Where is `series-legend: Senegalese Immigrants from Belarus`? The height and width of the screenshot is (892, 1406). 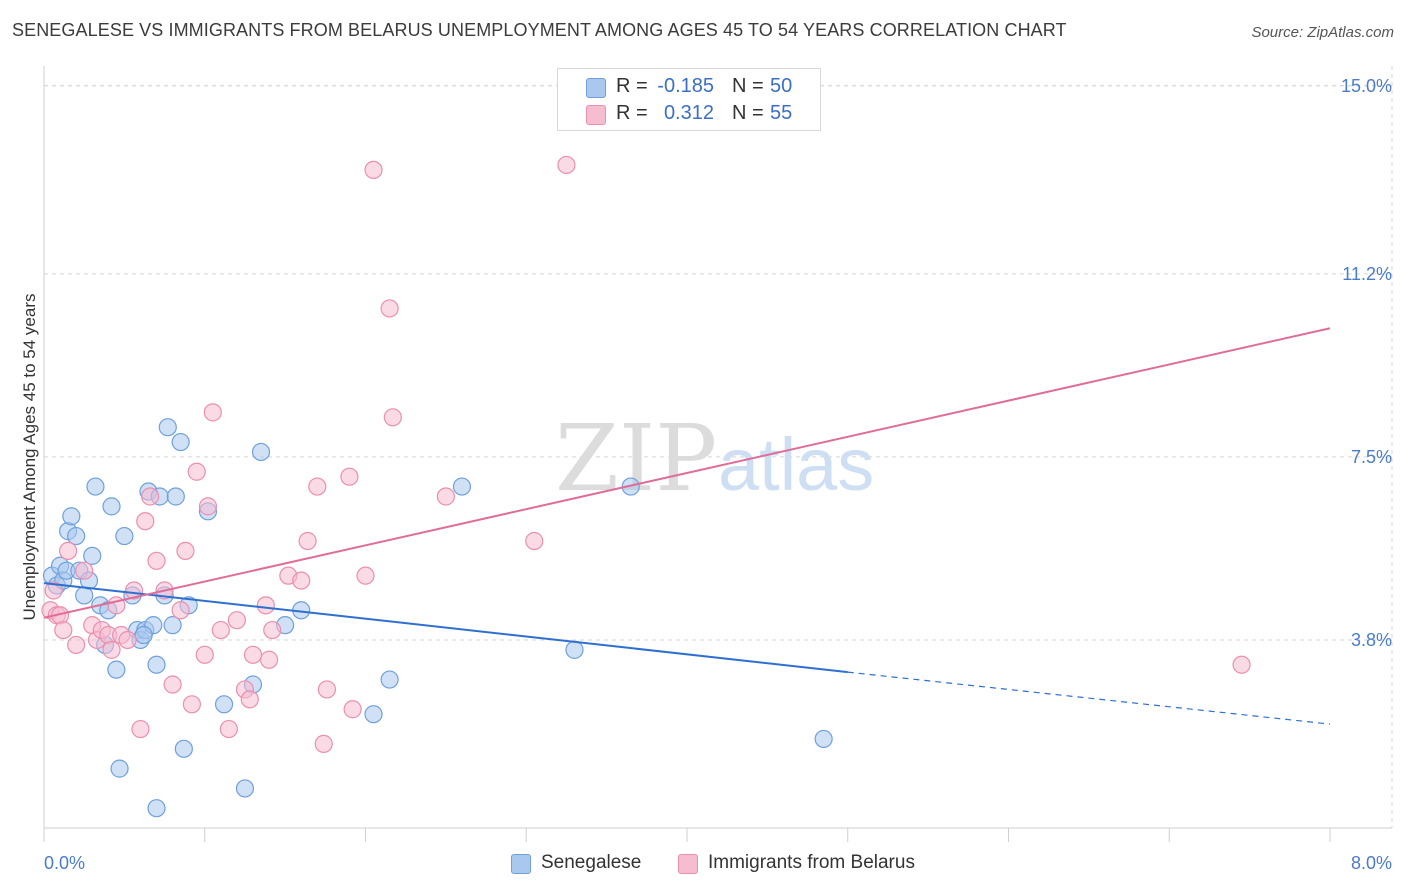 series-legend: Senegalese Immigrants from Belarus is located at coordinates (703, 864).